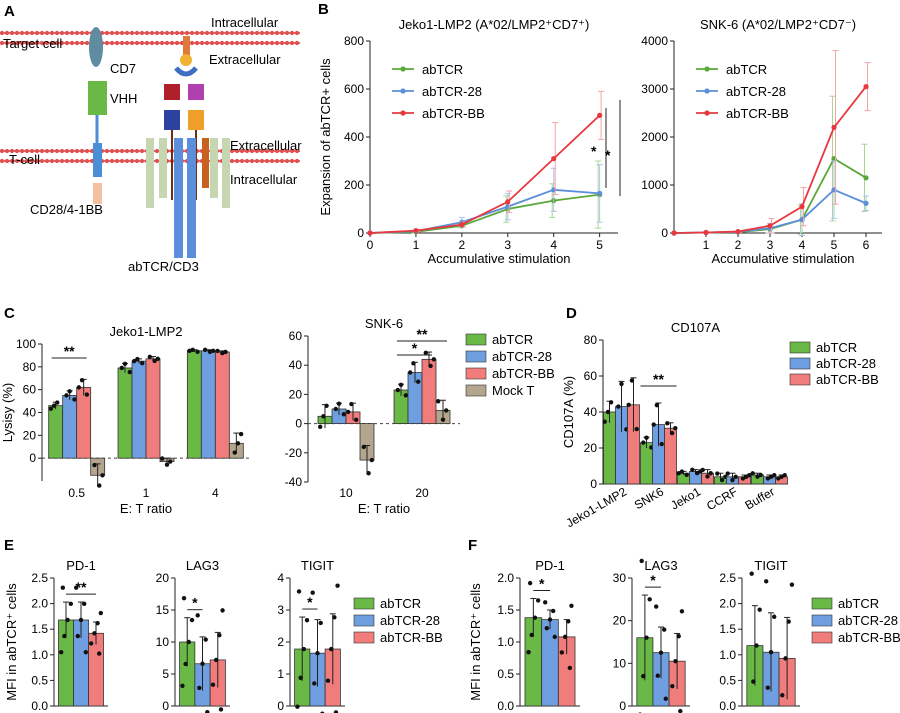 Image resolution: width=900 pixels, height=713 pixels. What do you see at coordinates (9, 313) in the screenshot?
I see `panel-label-c: C` at bounding box center [9, 313].